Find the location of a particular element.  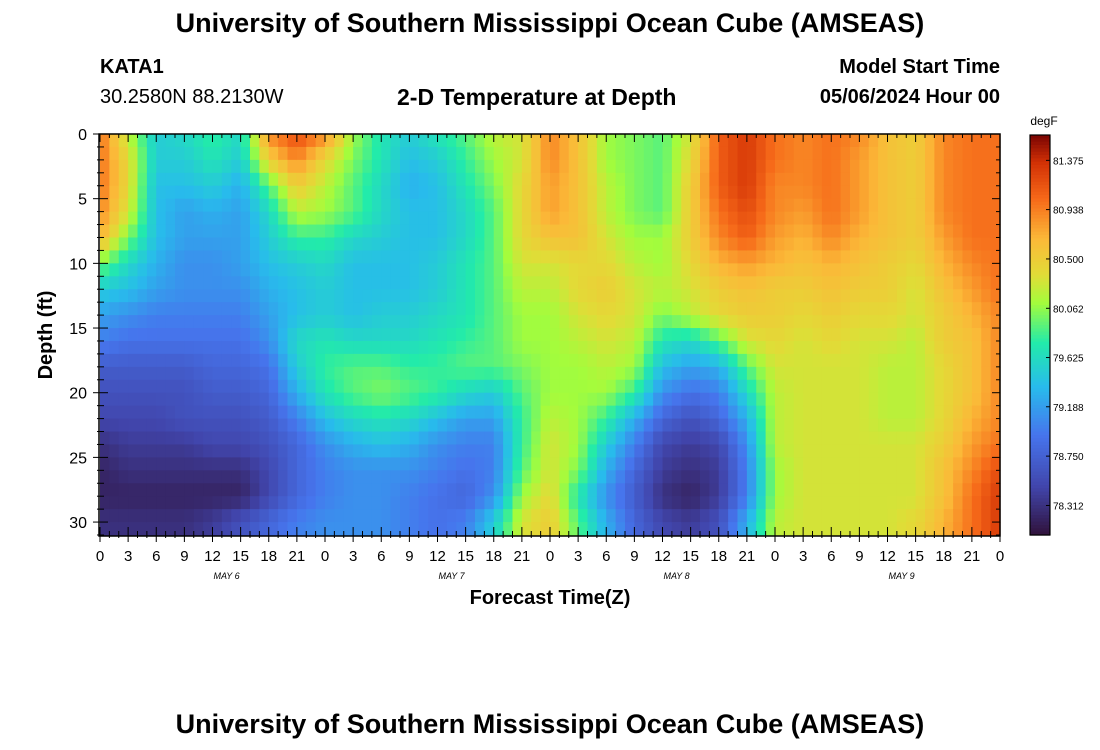

colorbar-tick-label: 80.500 is located at coordinates (1068, 260).